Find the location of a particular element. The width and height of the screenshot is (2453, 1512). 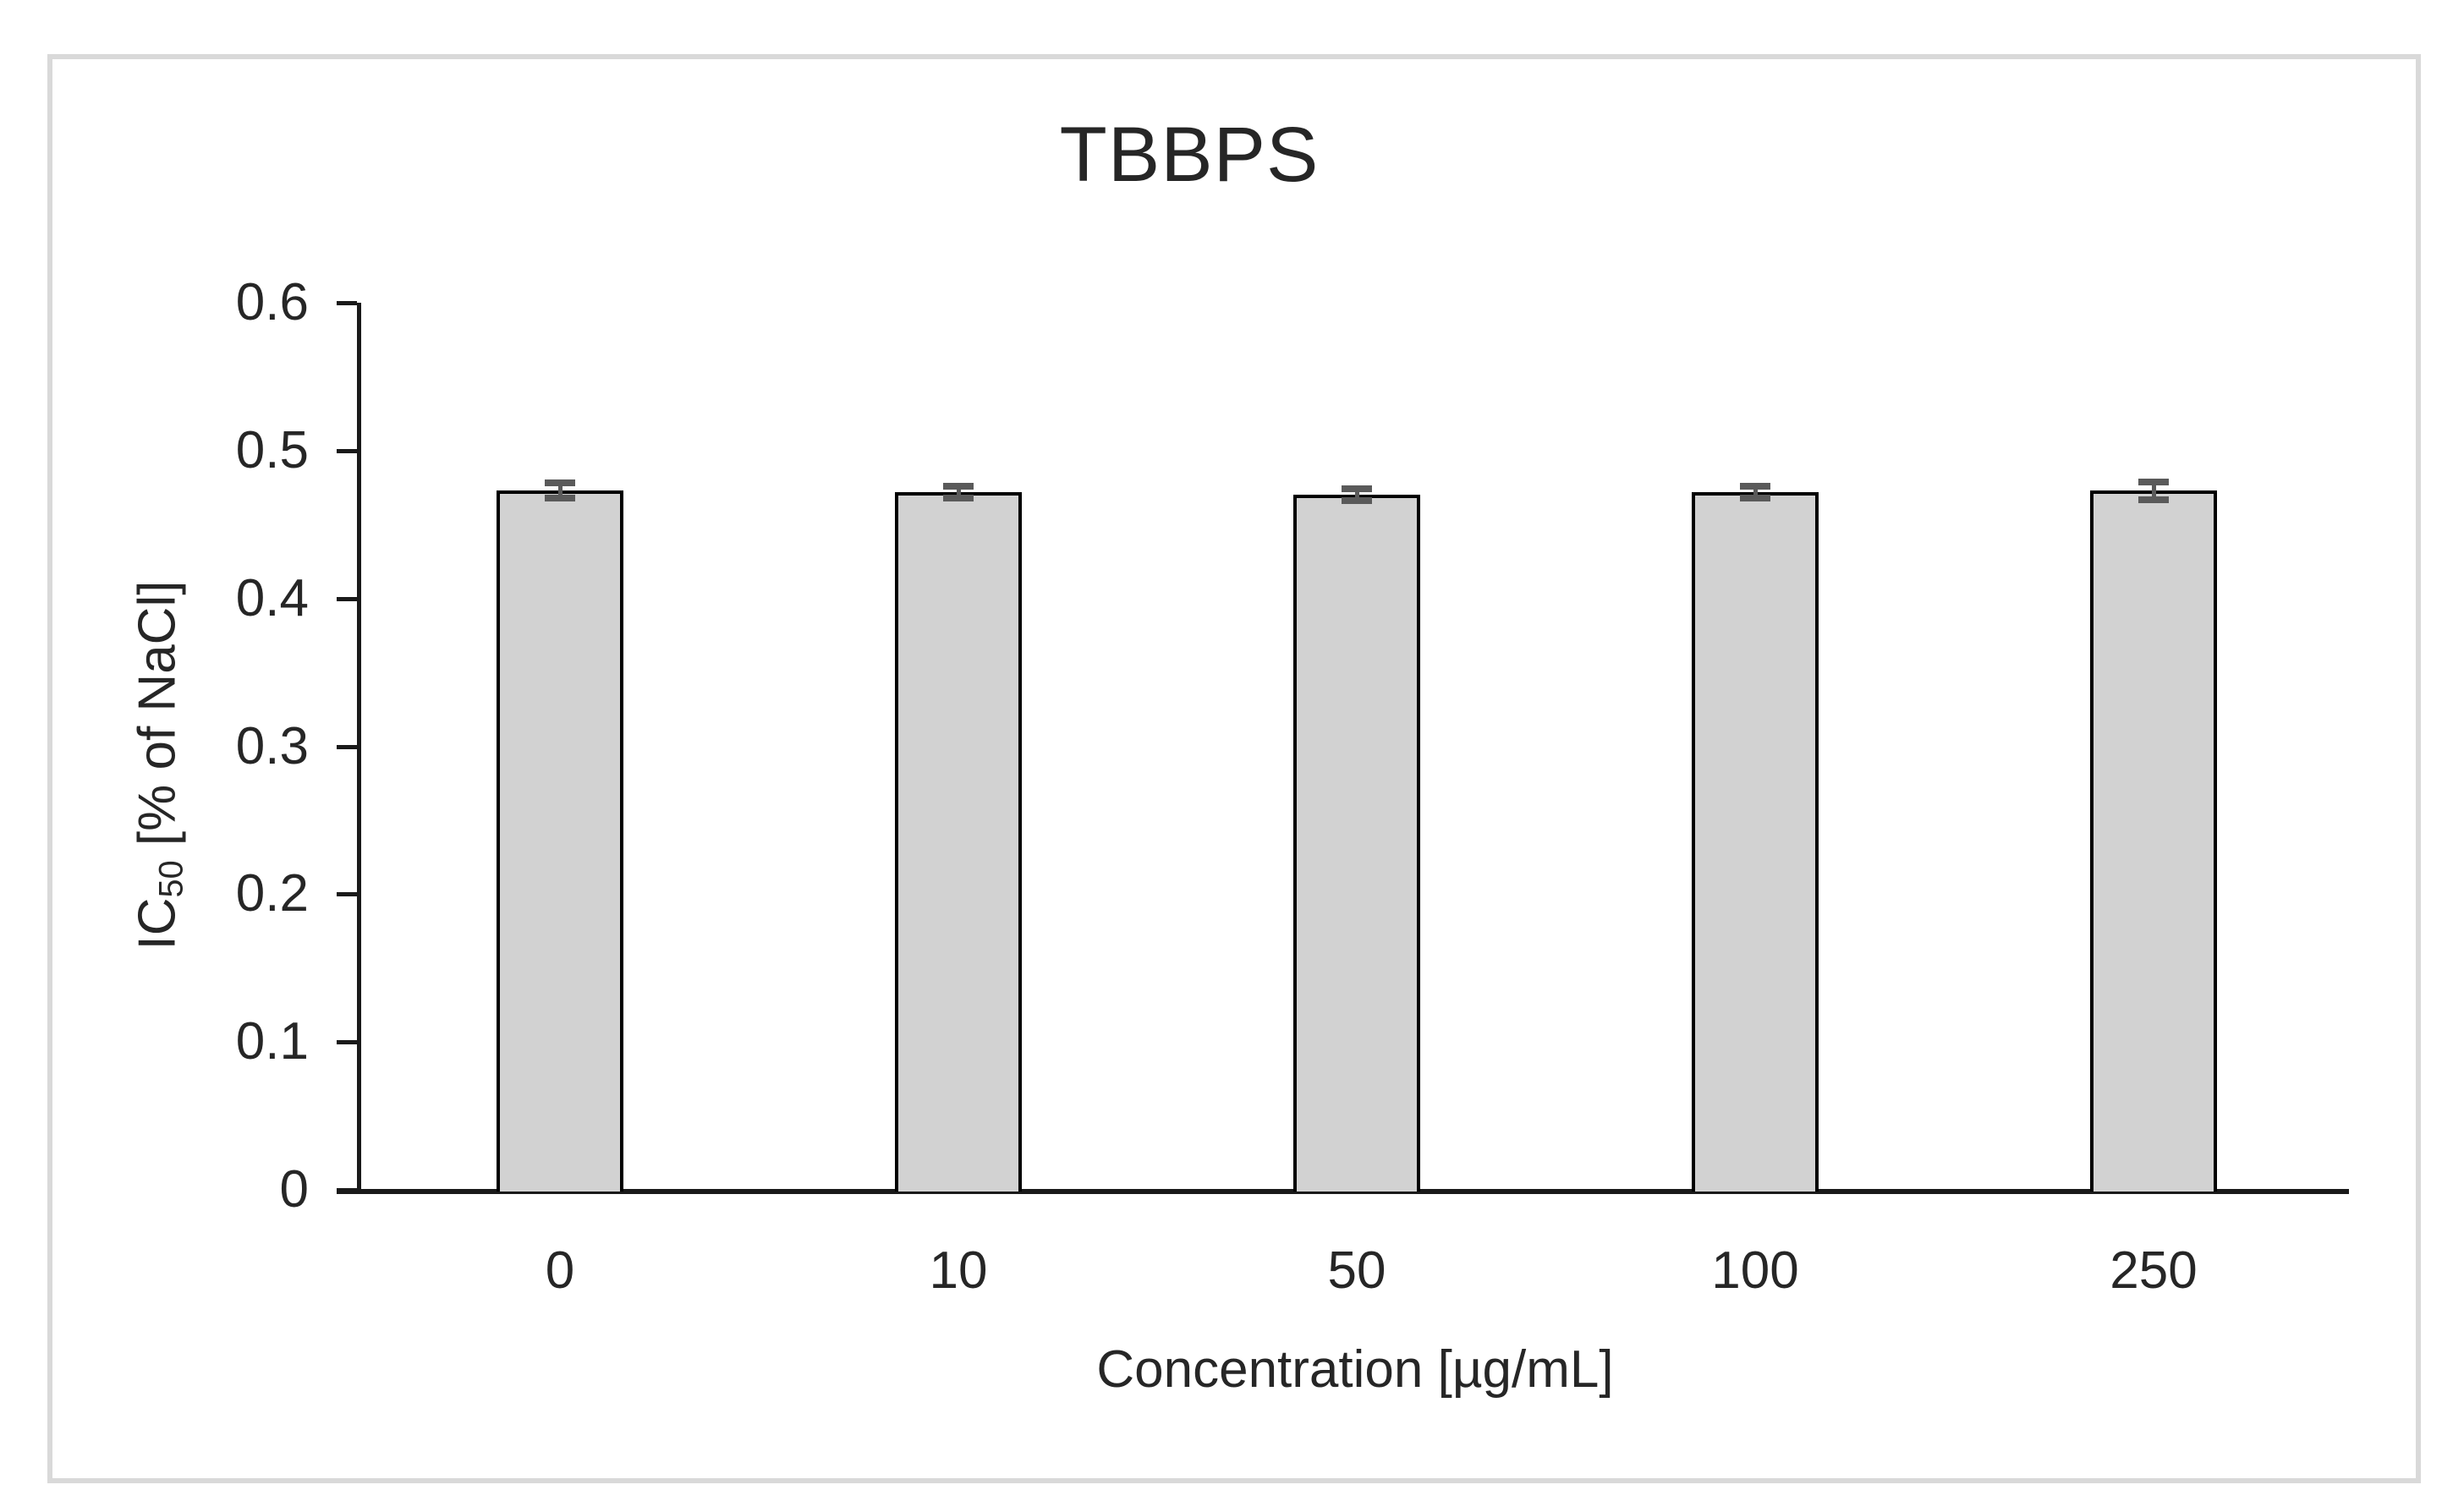

x-category-label: 250 is located at coordinates (2154, 1270).